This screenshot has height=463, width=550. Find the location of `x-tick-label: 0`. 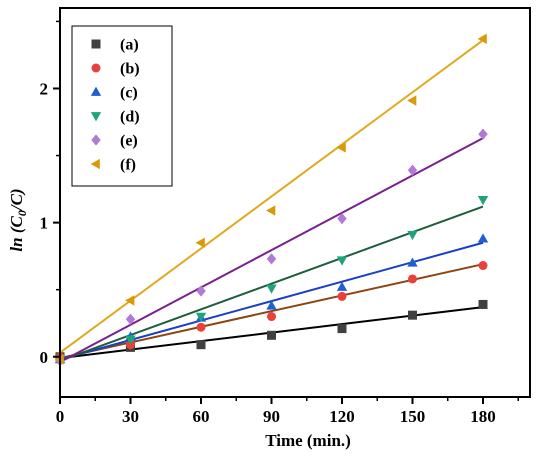

x-tick-label: 0 is located at coordinates (60, 416).